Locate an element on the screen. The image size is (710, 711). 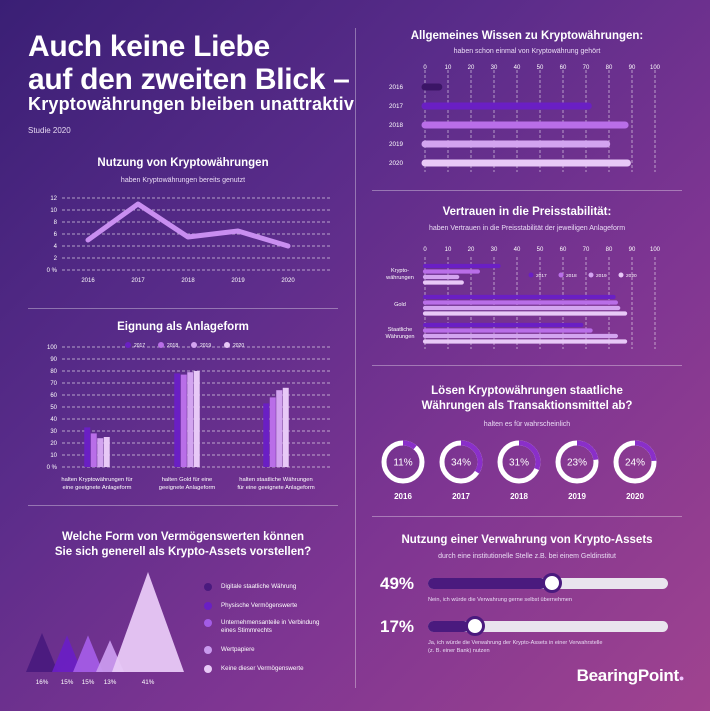
vermoegen-percent-label: 15% is located at coordinates (67, 682).